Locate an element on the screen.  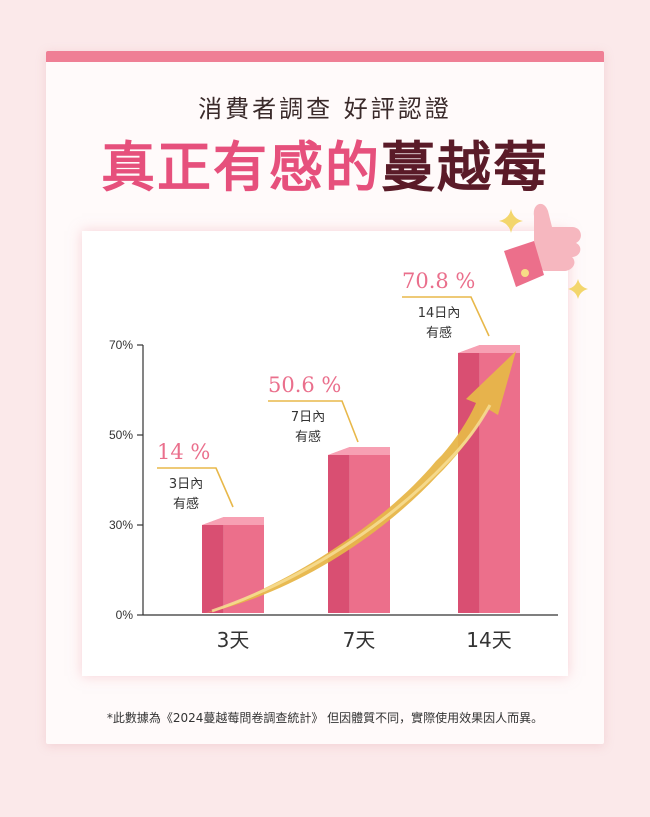
thumbs-up-cuff is located at coordinates (524, 264).